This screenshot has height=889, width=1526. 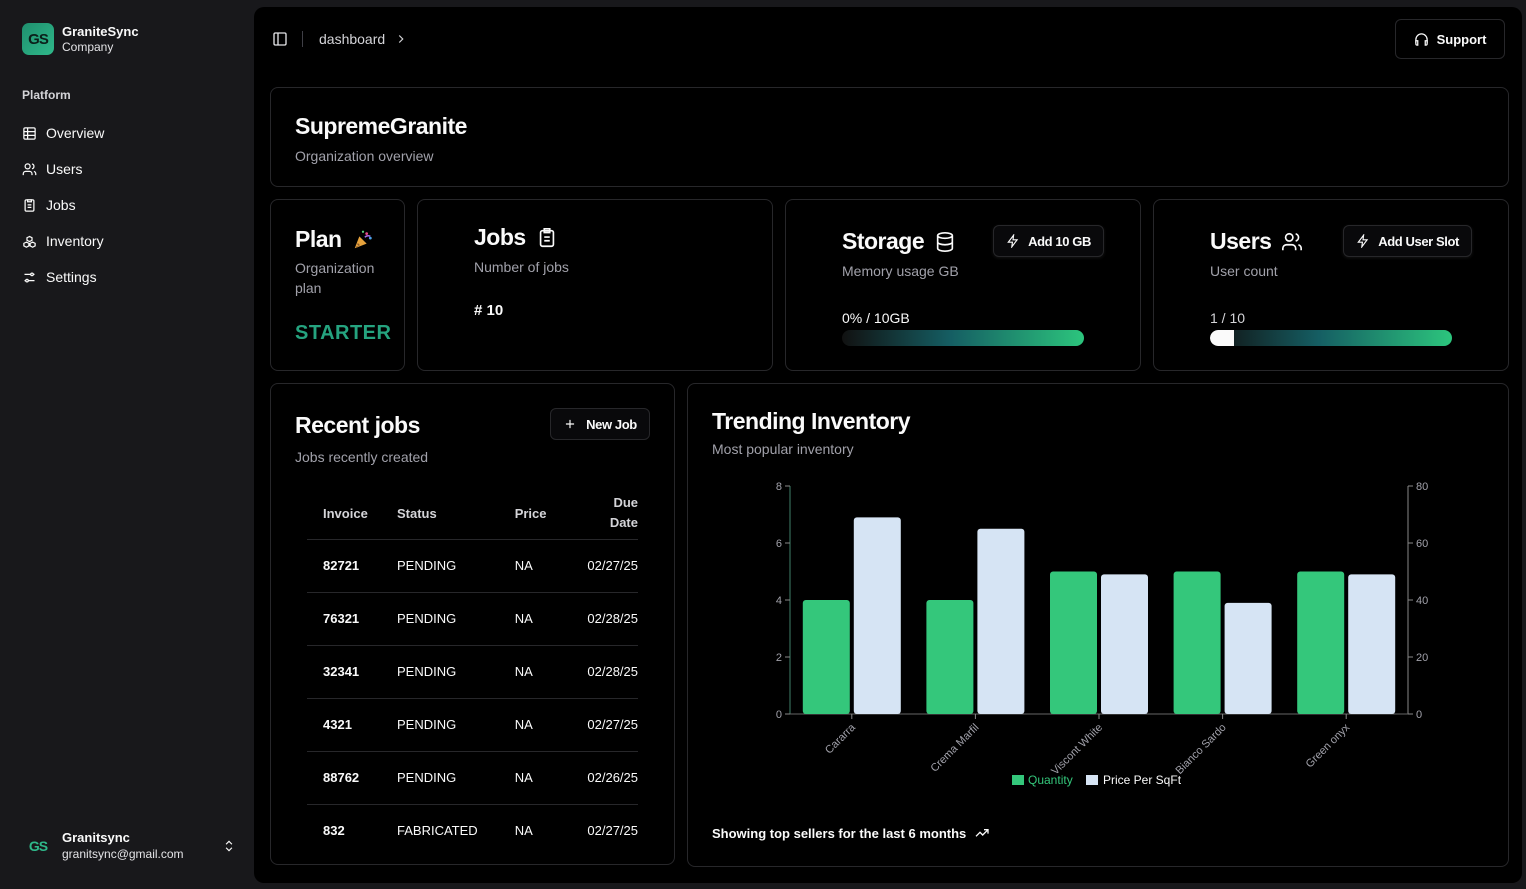 I want to click on sidebar-item-overview: Overview, so click(x=132, y=133).